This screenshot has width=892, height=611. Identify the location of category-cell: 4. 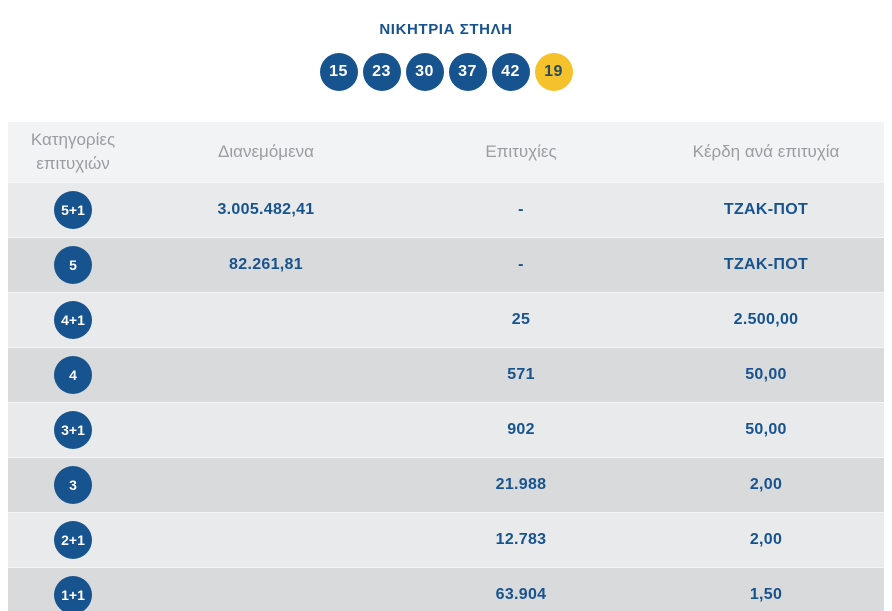
(73, 375).